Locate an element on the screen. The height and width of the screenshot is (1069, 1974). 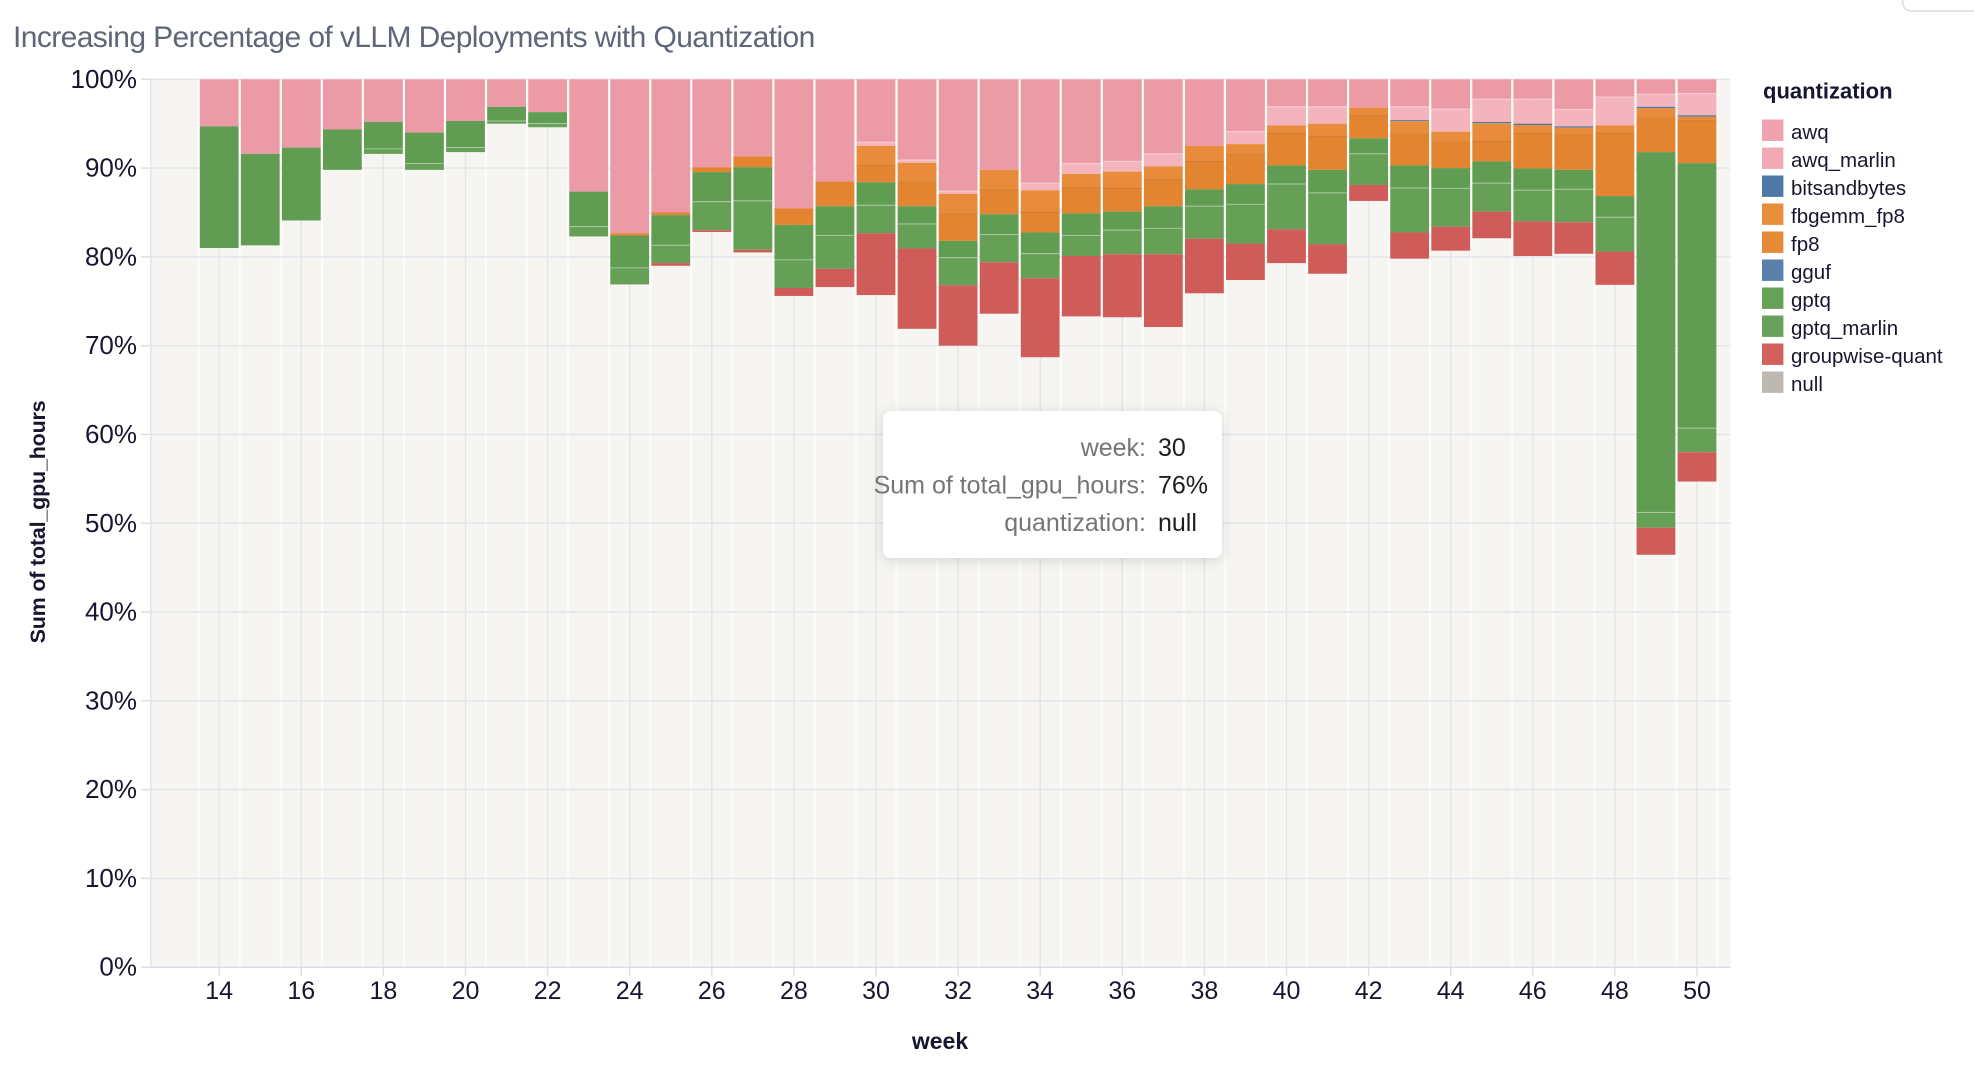
svg-text: 10% is located at coordinates (111, 878).